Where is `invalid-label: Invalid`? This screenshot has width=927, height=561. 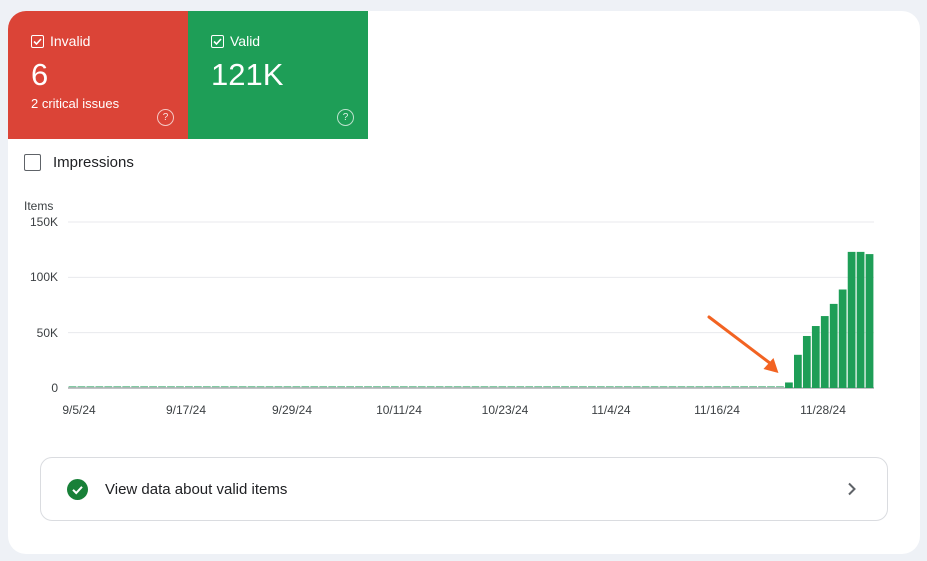 invalid-label: Invalid is located at coordinates (70, 41).